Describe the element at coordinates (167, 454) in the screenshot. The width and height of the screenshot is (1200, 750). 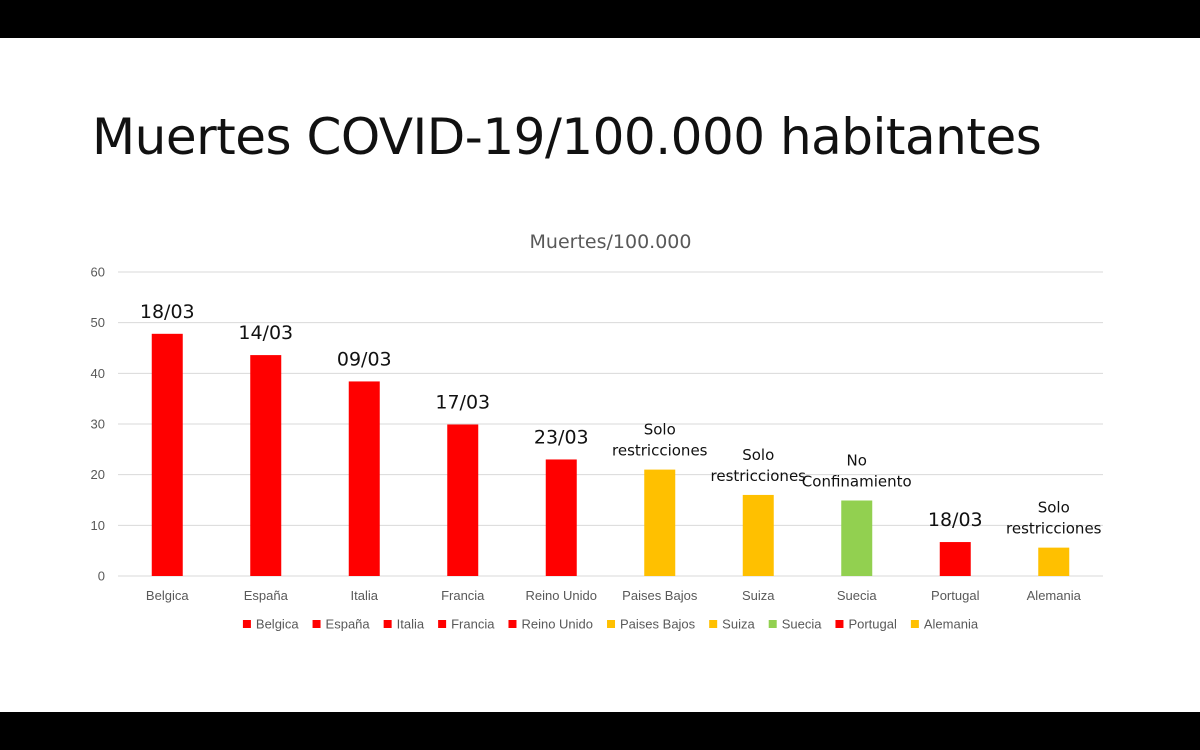
I see `bar-belgica` at that location.